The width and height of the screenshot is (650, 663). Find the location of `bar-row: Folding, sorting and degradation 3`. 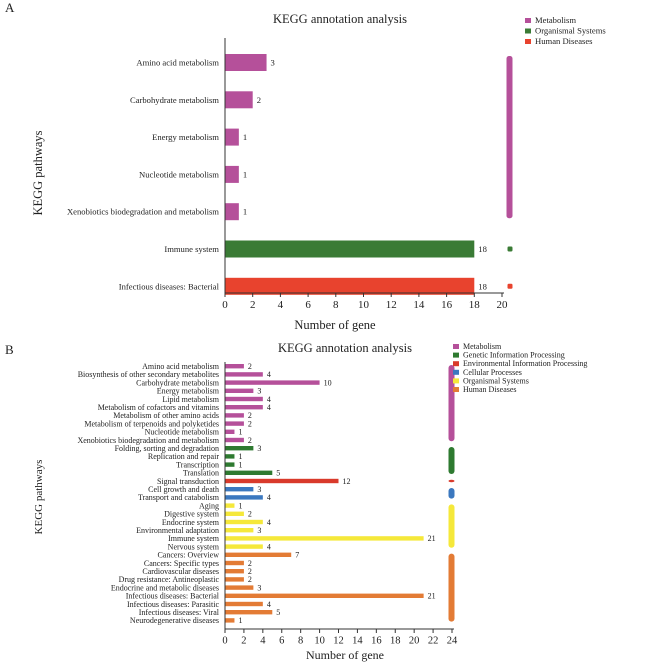

bar-row: Folding, sorting and degradation 3 is located at coordinates (188, 448).